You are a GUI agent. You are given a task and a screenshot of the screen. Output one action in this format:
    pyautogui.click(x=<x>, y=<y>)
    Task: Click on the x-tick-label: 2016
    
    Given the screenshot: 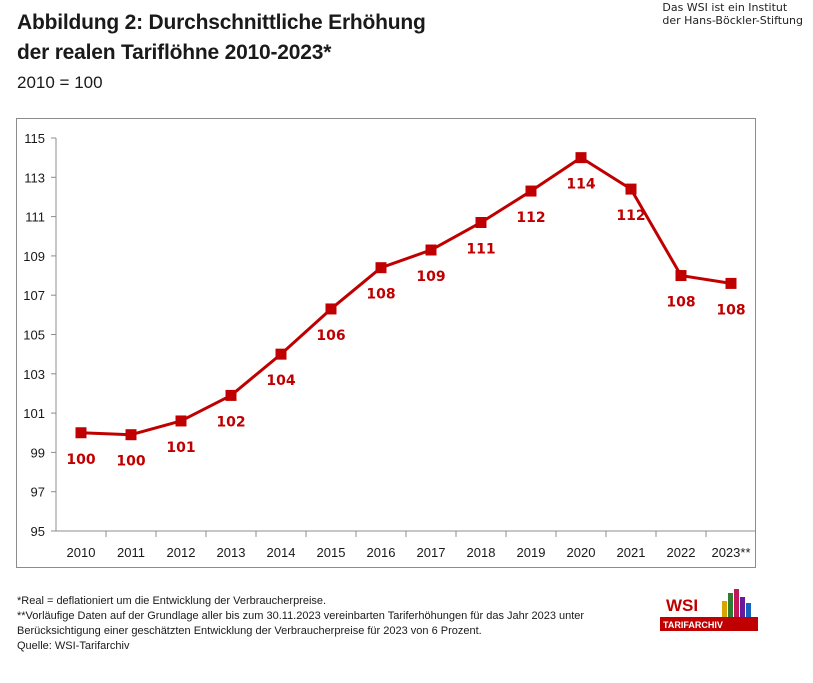 What is the action you would take?
    pyautogui.click(x=381, y=552)
    